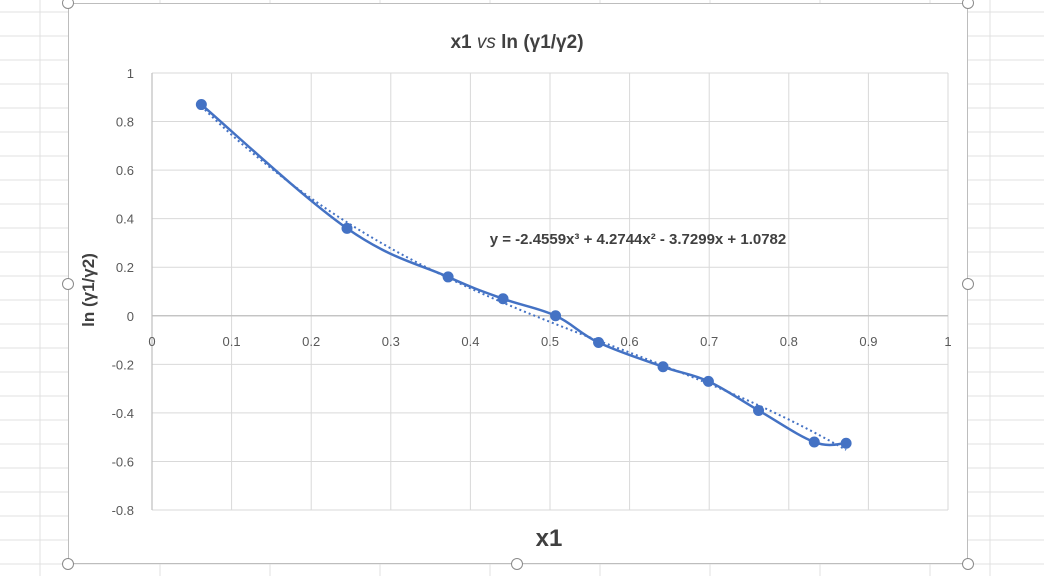 The image size is (1044, 576). I want to click on x-tick-label: 0.2, so click(311, 341).